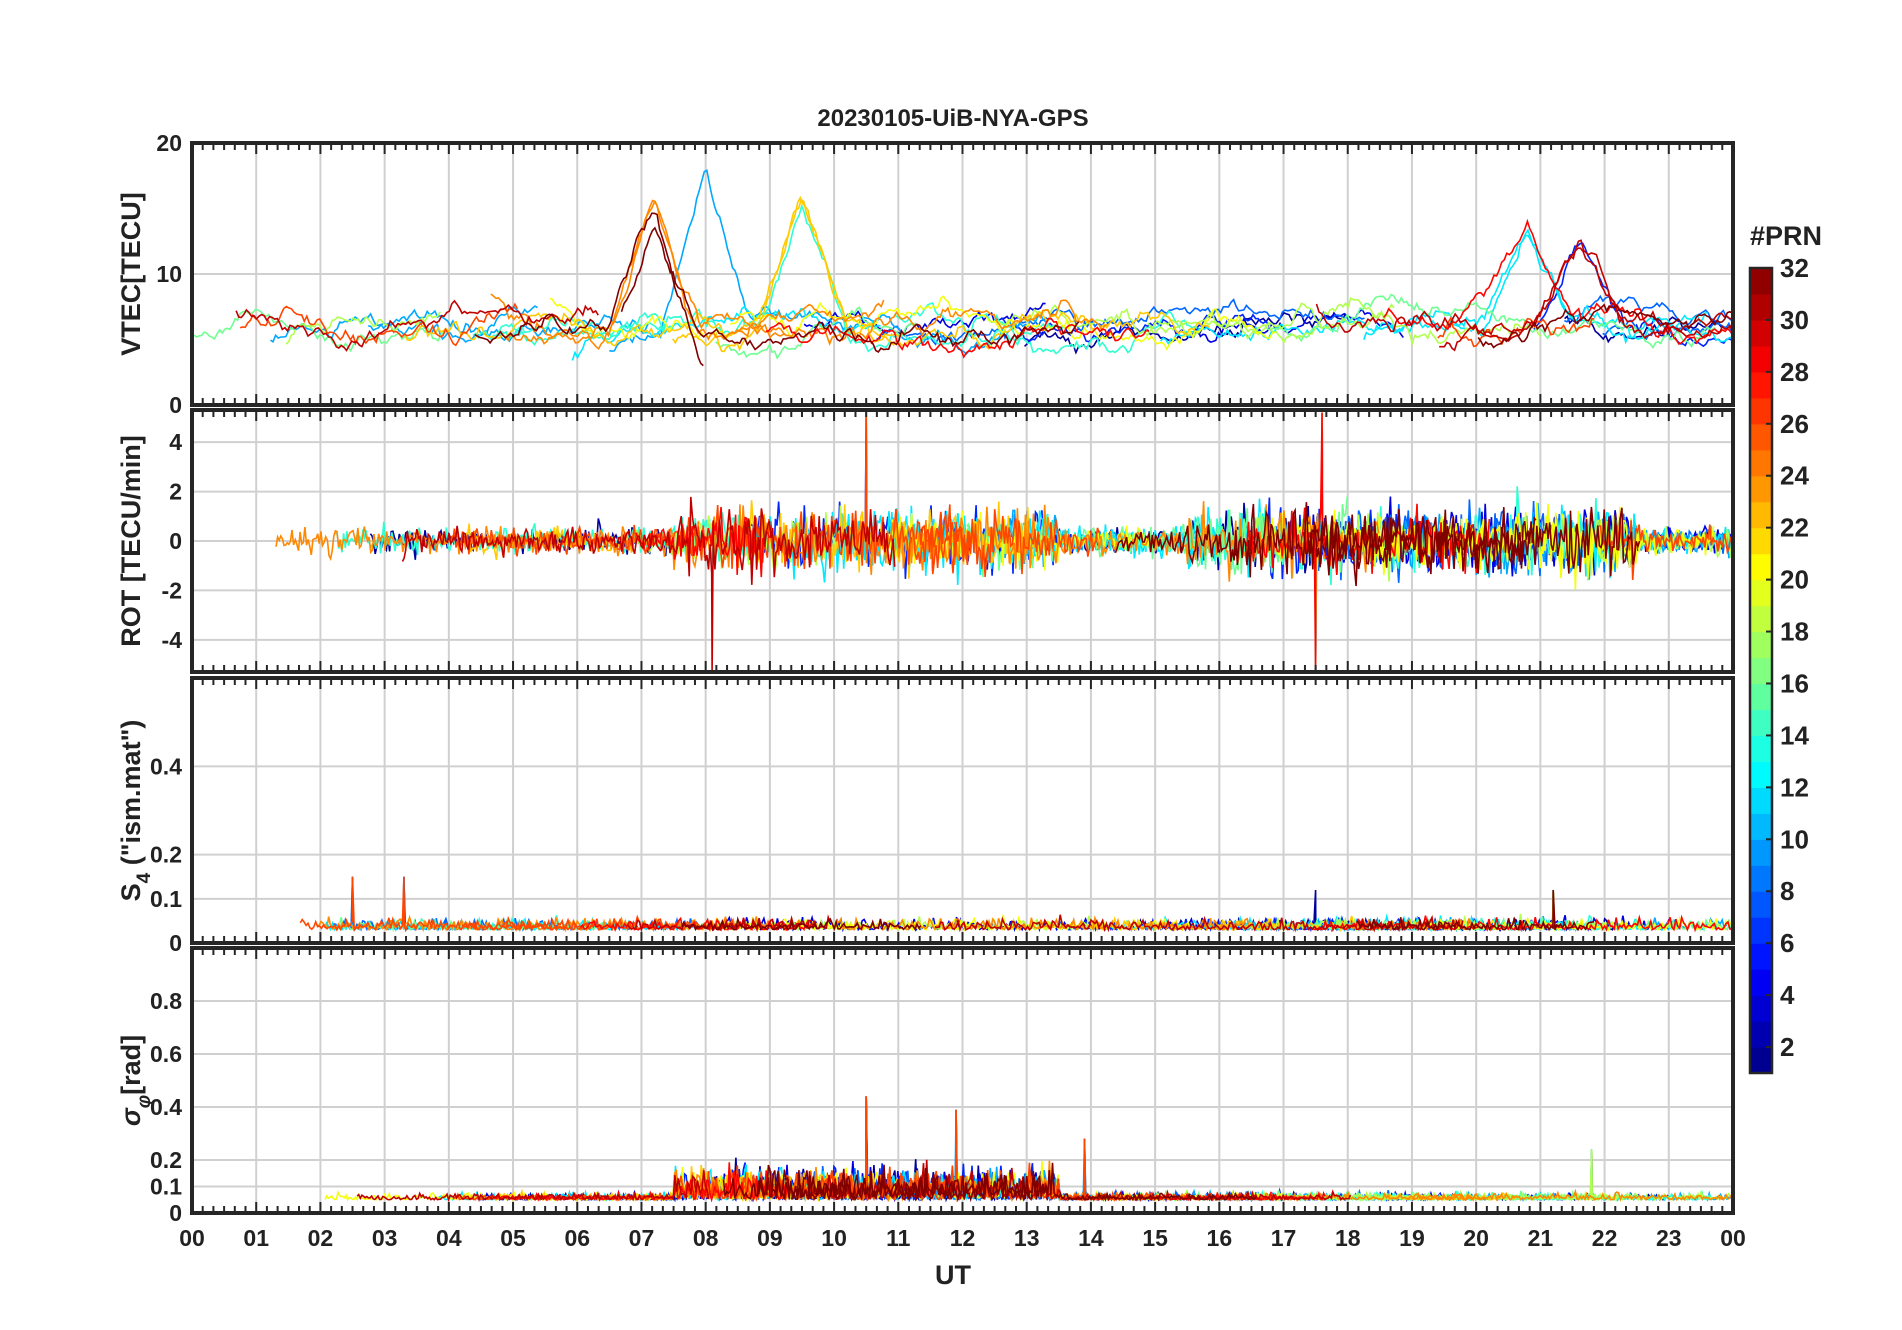  Describe the element at coordinates (449, 1238) in the screenshot. I see `x-tick-label: 04` at that location.